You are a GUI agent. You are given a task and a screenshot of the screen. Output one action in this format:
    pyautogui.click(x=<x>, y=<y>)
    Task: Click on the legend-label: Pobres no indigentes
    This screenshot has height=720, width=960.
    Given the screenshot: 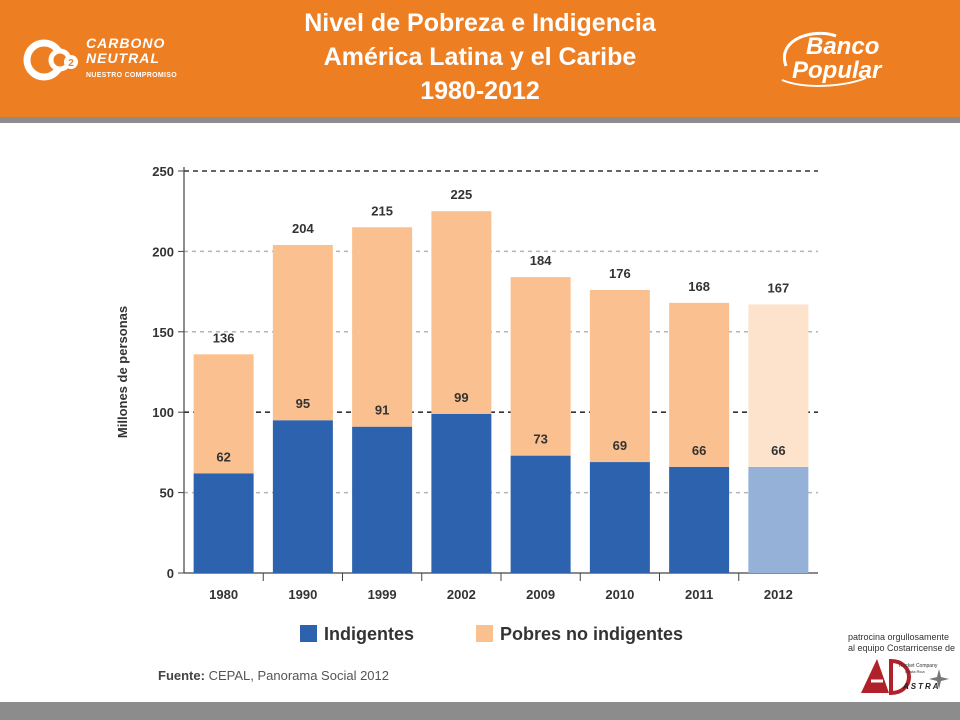 What is the action you would take?
    pyautogui.click(x=591, y=634)
    